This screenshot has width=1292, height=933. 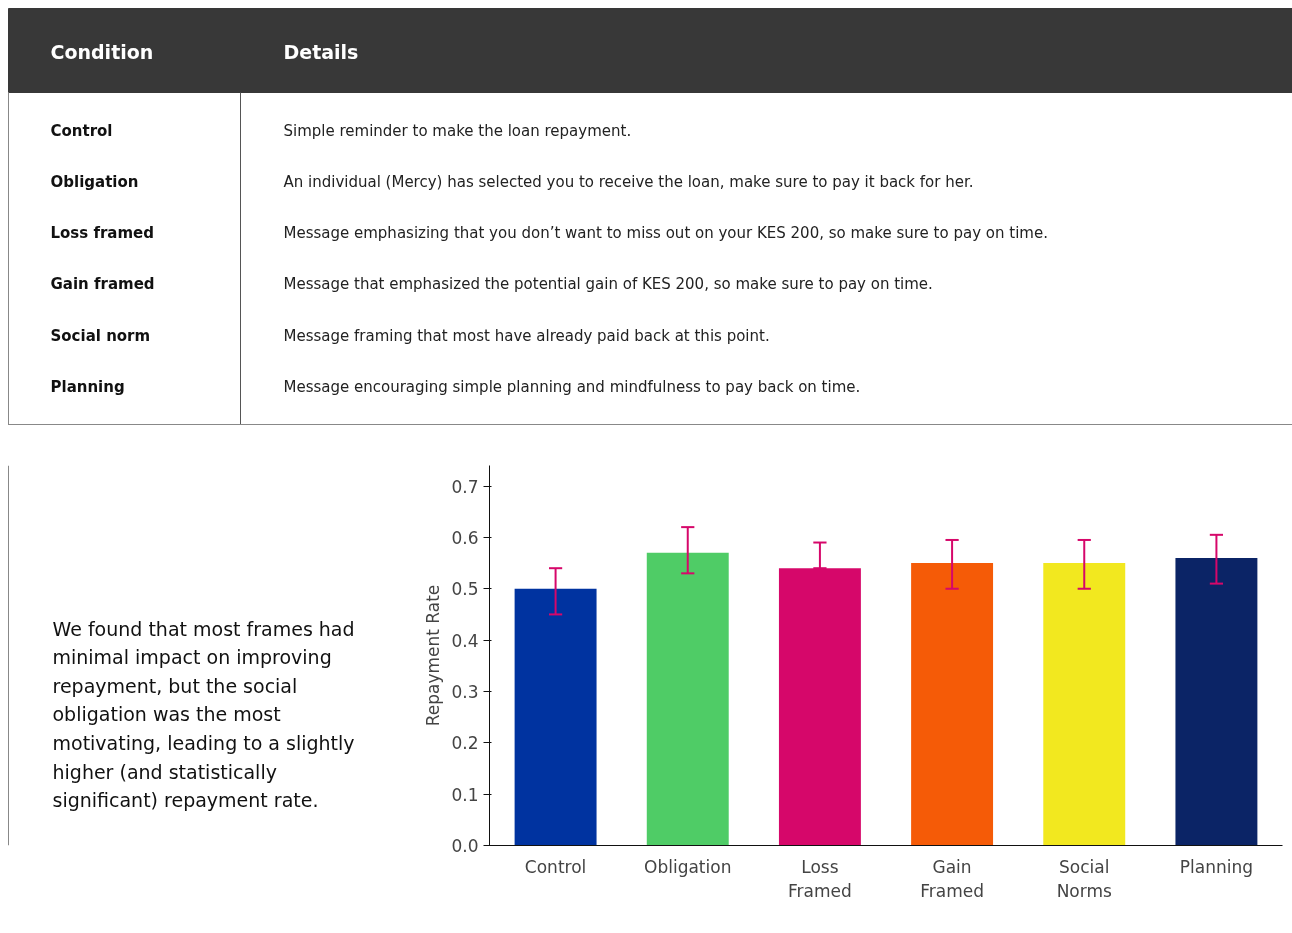 What do you see at coordinates (102, 51) in the screenshot?
I see `text: Condition` at bounding box center [102, 51].